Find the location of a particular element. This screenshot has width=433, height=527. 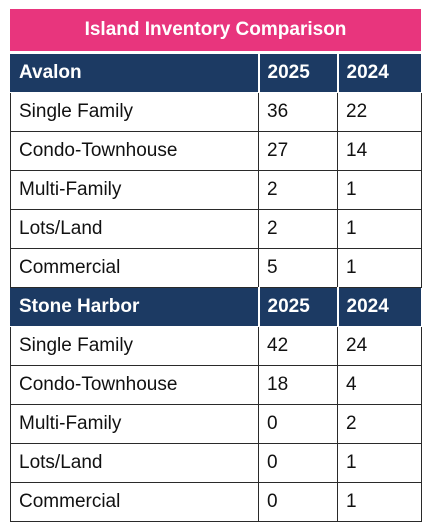

data-row: Commercial 0 1 is located at coordinates (216, 502).